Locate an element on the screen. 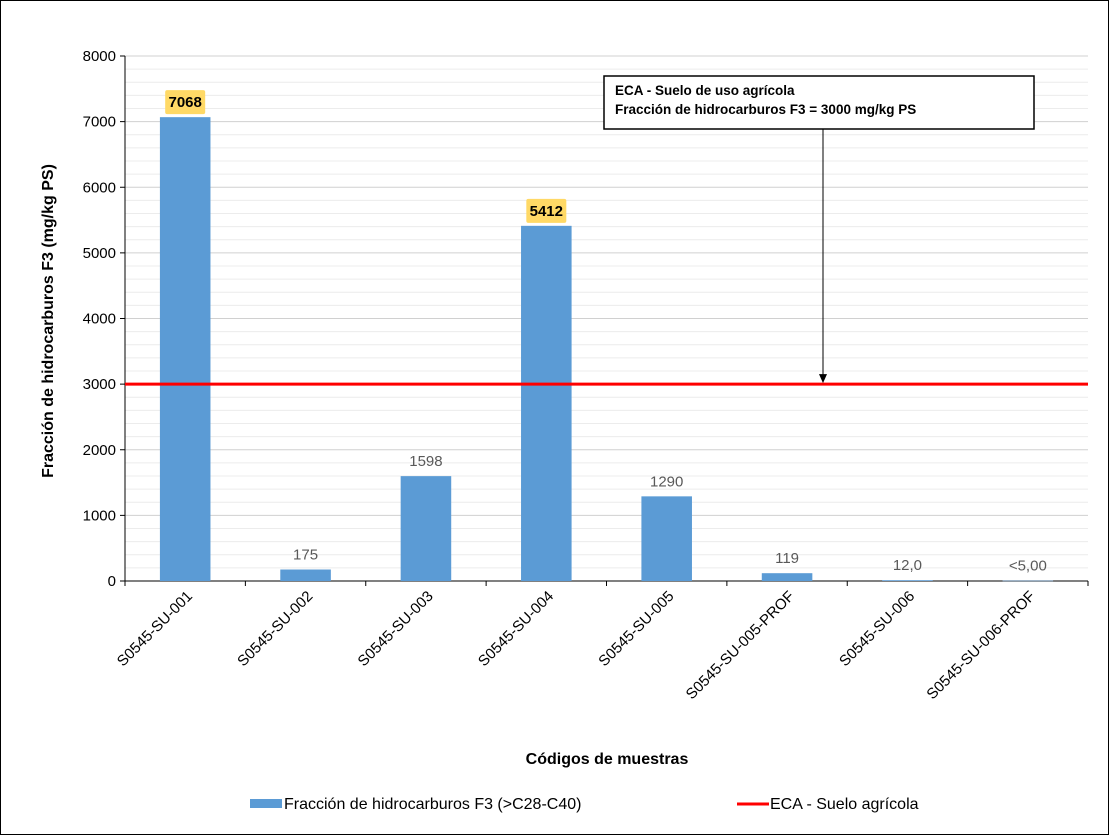  data-label: 1598 is located at coordinates (425, 461).